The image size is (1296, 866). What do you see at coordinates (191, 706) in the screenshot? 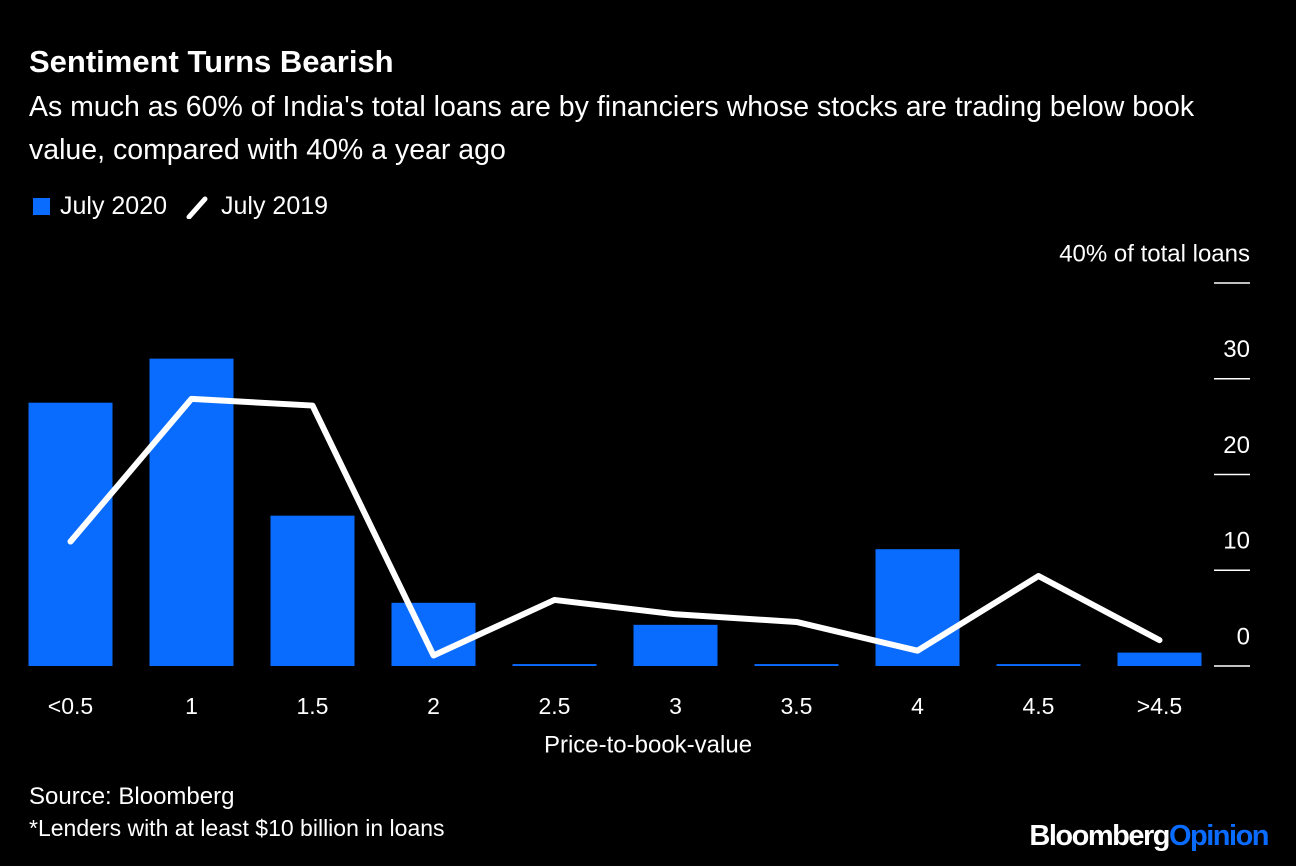
I see `x-tick-label: 1` at bounding box center [191, 706].